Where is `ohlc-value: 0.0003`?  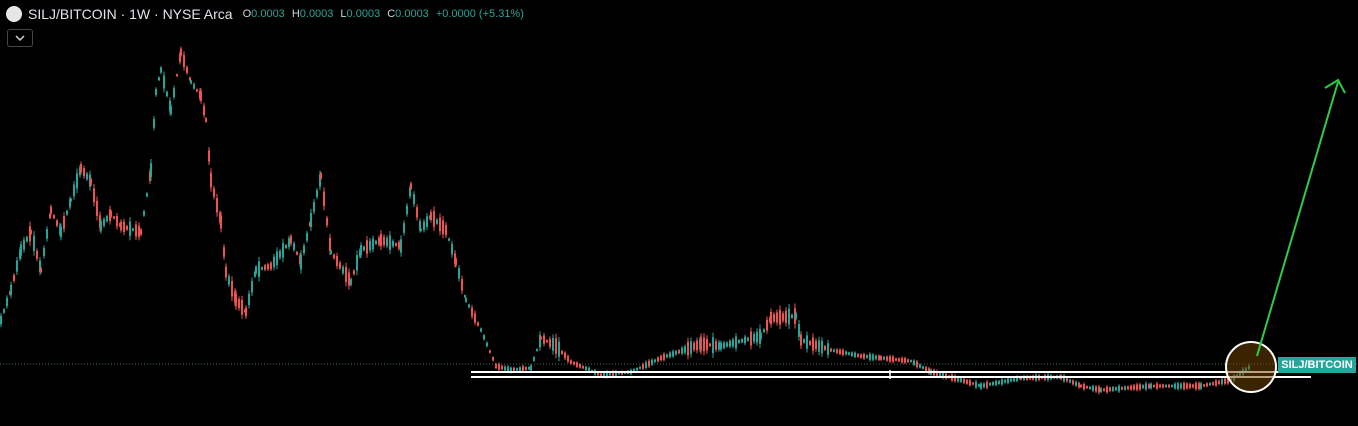
ohlc-value: 0.0003 is located at coordinates (363, 14).